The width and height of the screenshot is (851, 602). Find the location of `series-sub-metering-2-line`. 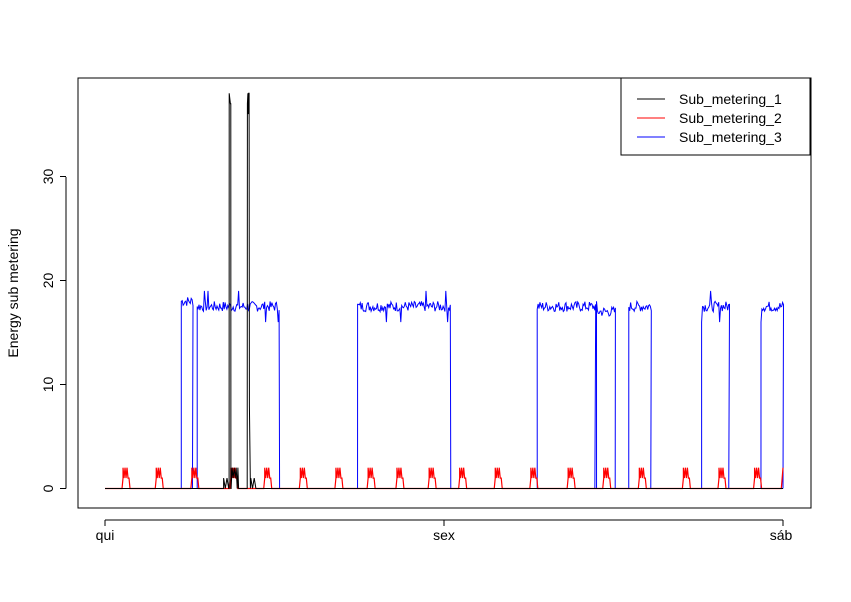

series-sub-metering-2-line is located at coordinates (444, 478).